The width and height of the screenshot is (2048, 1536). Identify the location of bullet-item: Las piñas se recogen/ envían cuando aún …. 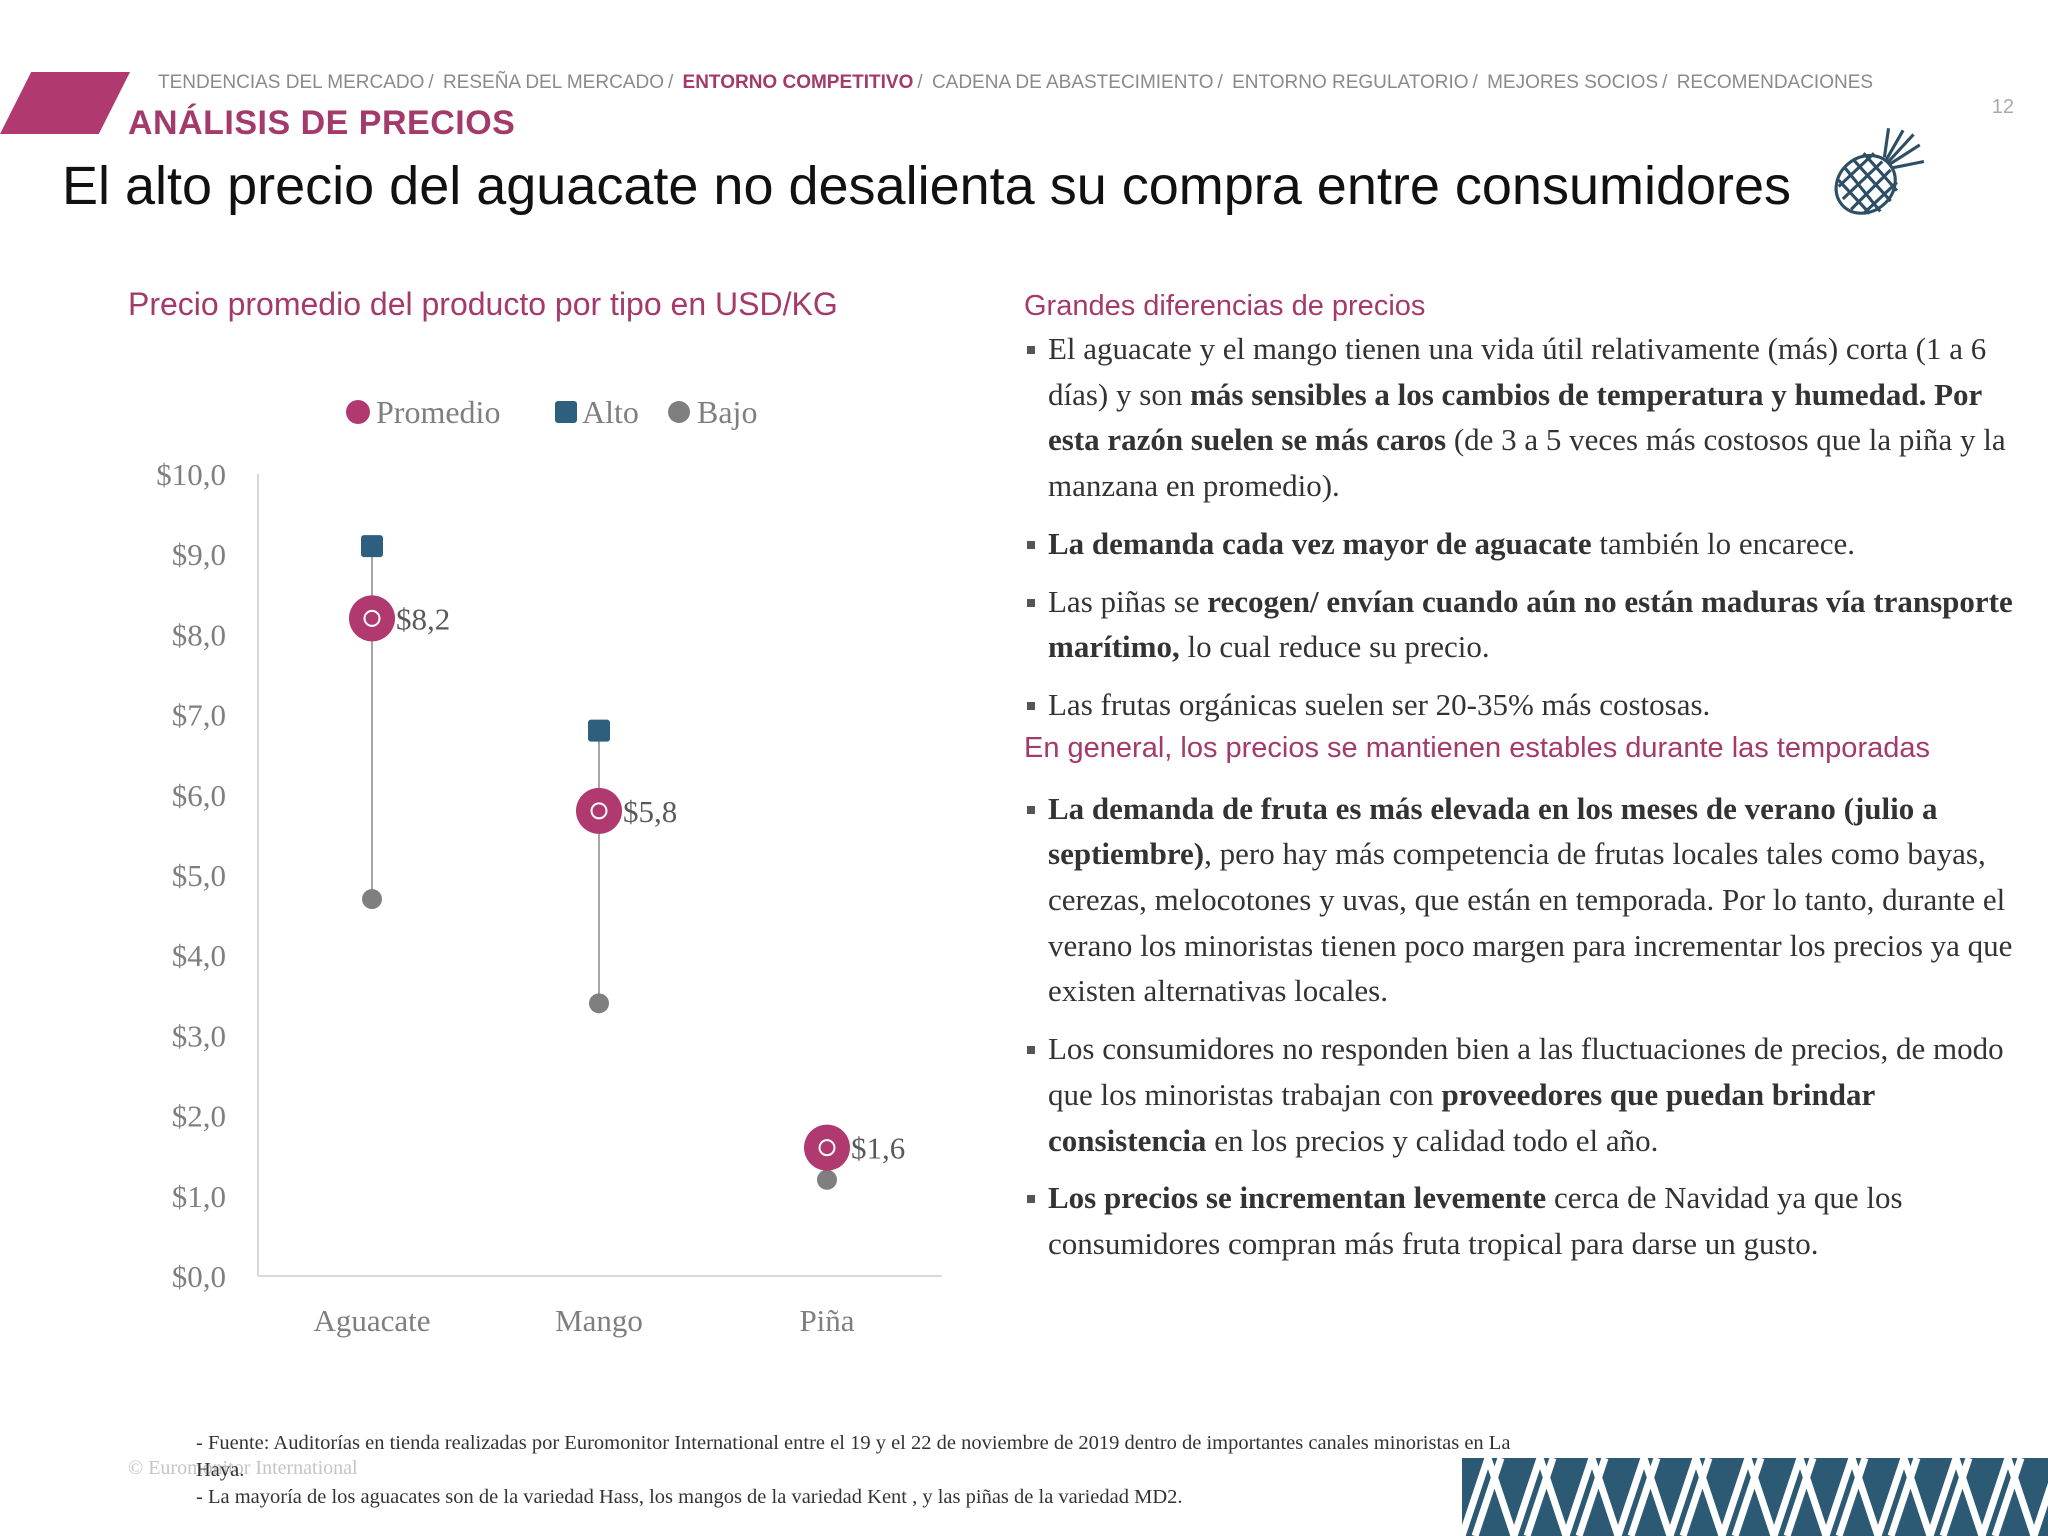
(1520, 624).